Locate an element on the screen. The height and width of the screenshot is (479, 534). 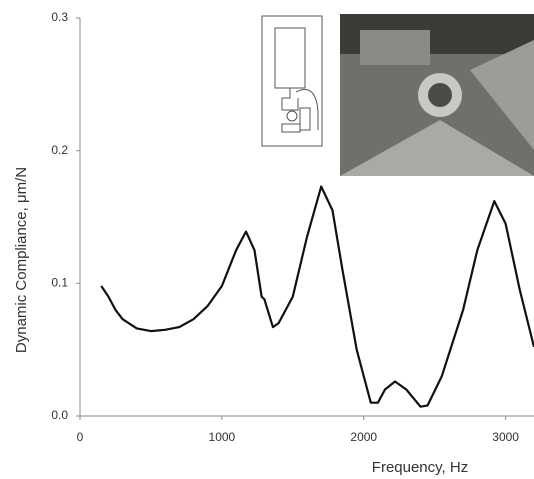
inset-schematic is located at coordinates (292, 81).